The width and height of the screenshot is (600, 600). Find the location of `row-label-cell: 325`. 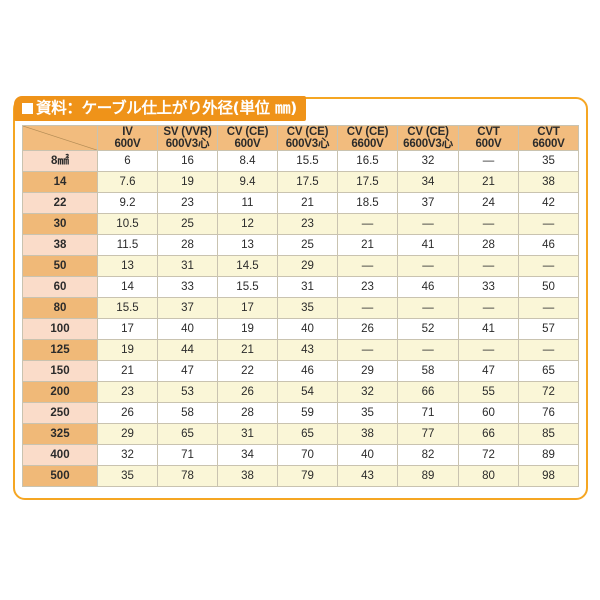

row-label-cell: 325 is located at coordinates (60, 434).